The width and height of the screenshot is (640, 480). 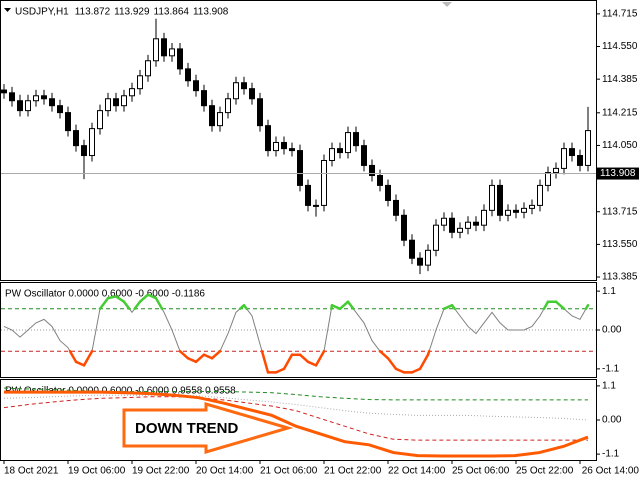 What do you see at coordinates (186, 428) in the screenshot?
I see `annotation: DOWN TREND` at bounding box center [186, 428].